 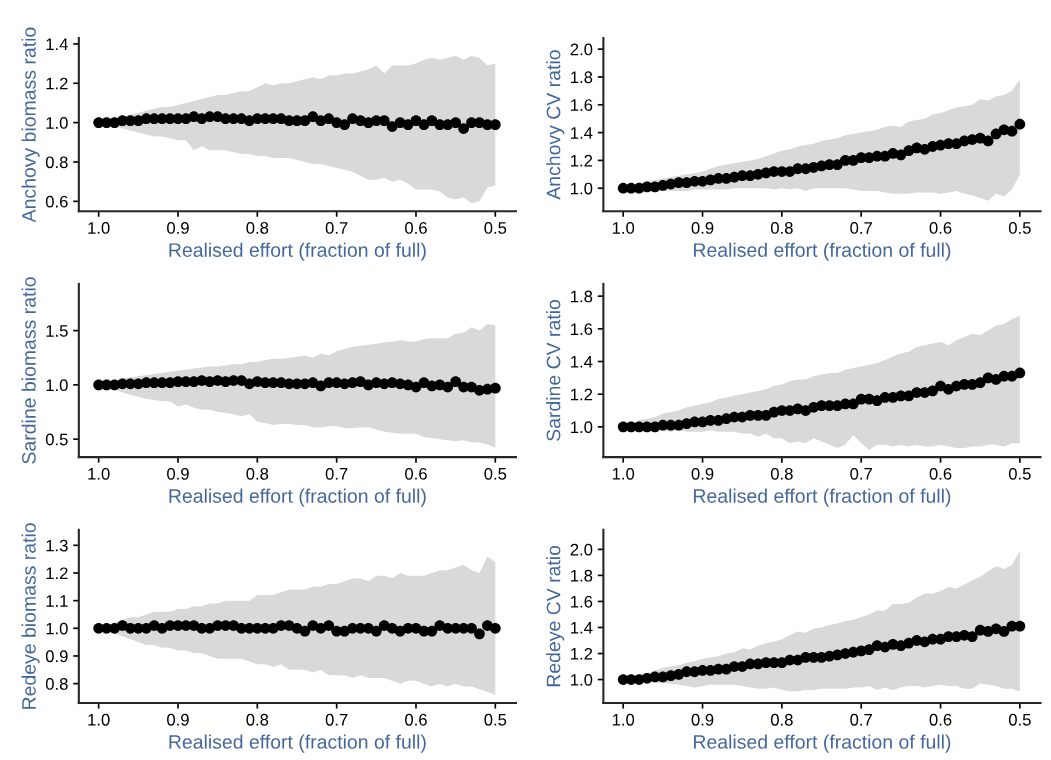 I want to click on y-tick-label: 1.1, so click(x=57, y=601).